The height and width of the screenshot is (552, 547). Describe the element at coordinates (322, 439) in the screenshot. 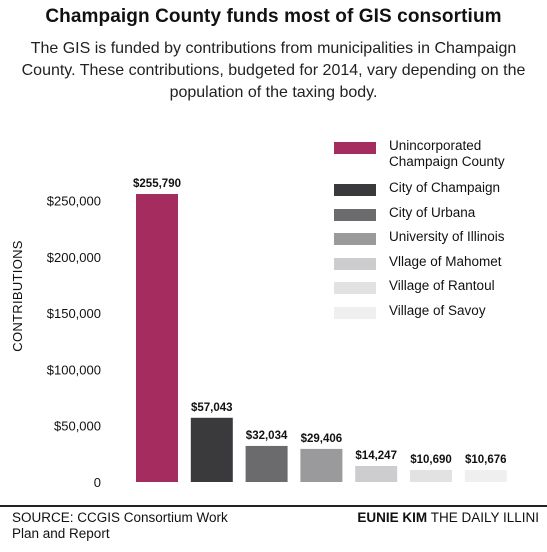

I see `data-label: $29,406` at that location.